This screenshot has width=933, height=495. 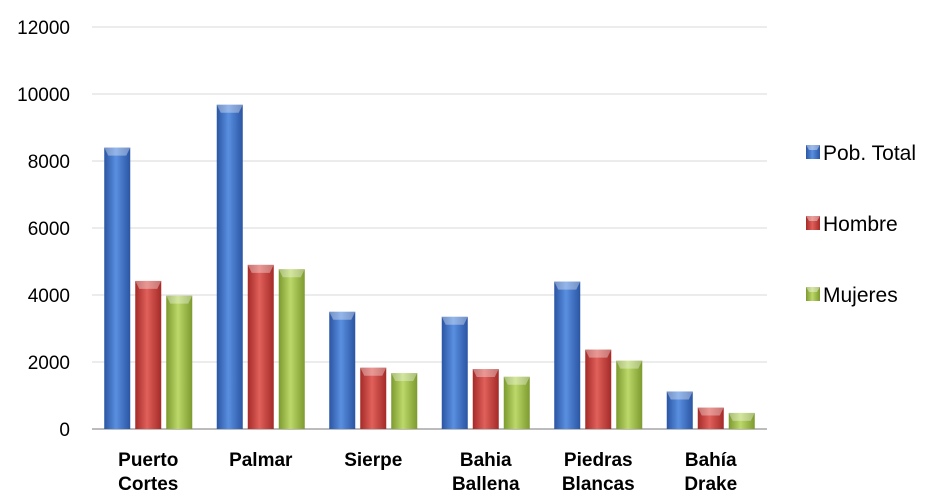 I want to click on x-category-label: Bahía Drake, so click(x=710, y=472).